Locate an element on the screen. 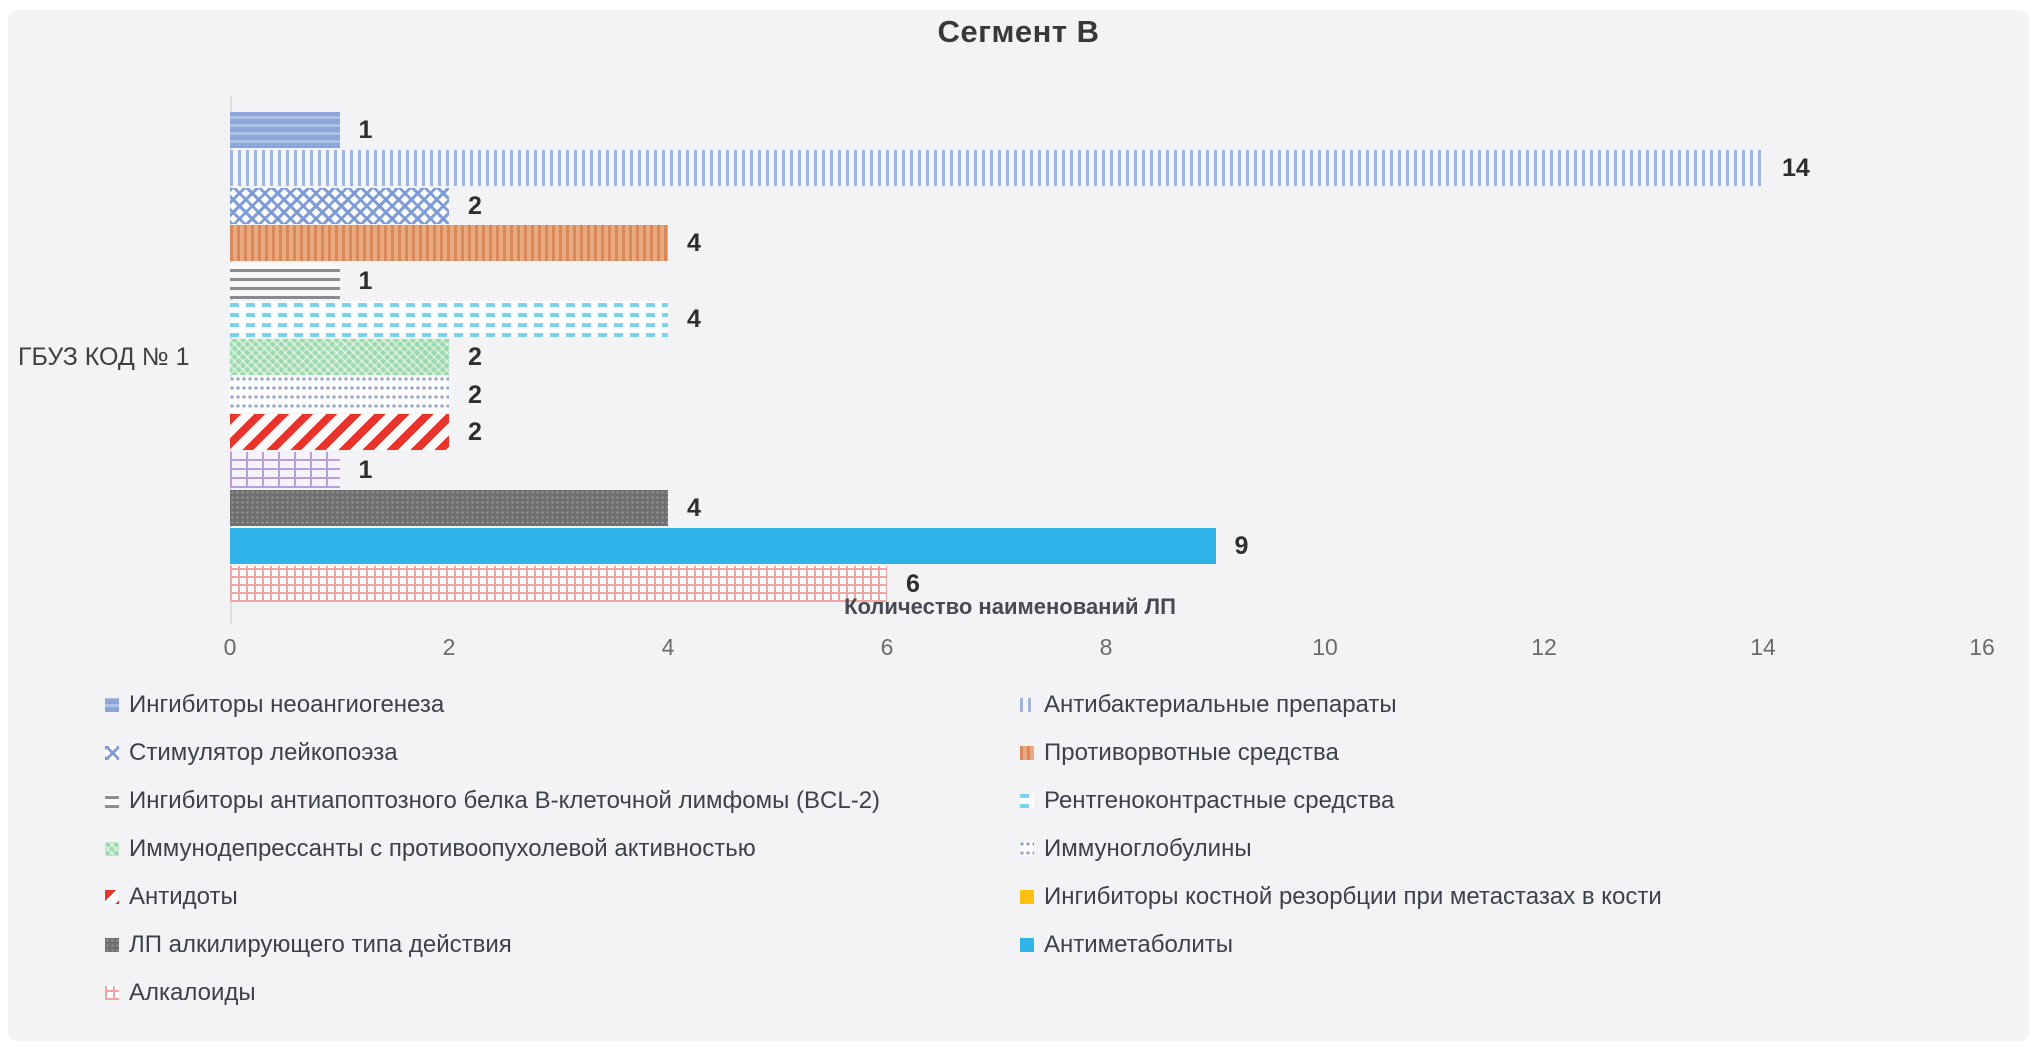  legend-item: Рентгеноконтрастные средства is located at coordinates (1497, 801).